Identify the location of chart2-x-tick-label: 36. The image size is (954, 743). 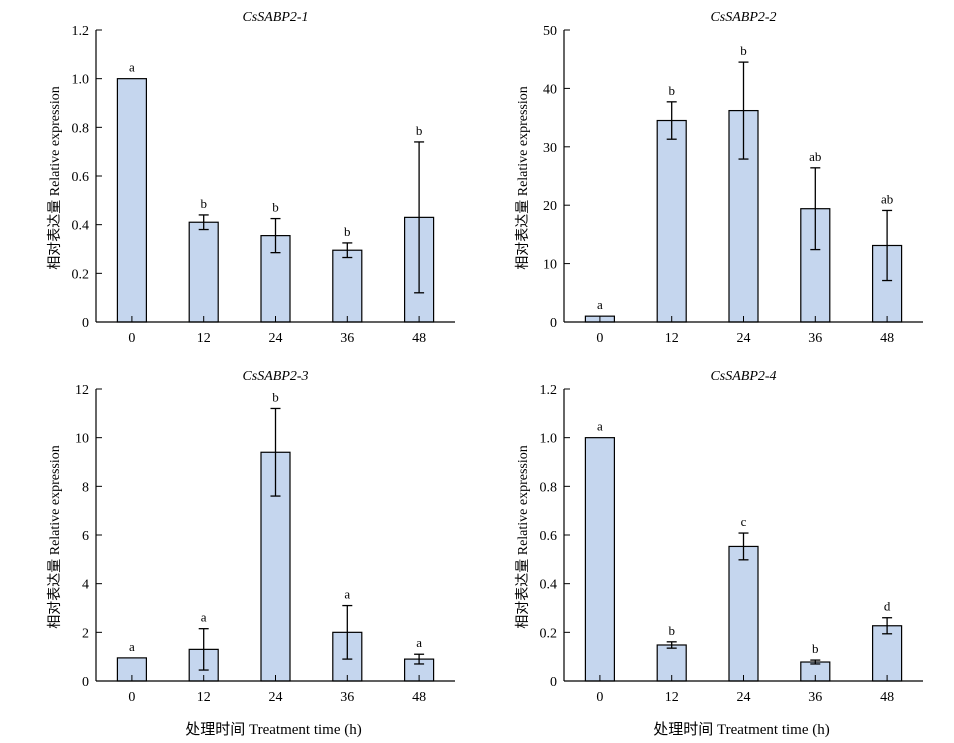
(815, 338).